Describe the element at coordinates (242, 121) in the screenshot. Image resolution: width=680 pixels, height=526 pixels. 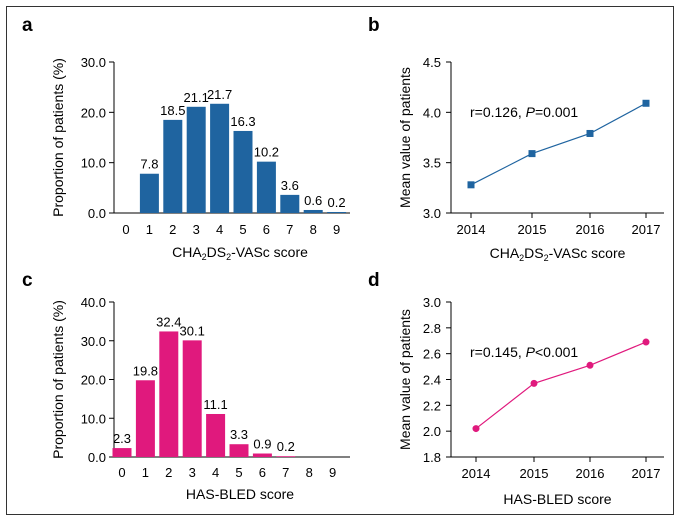
I see `bar-value-label: 16.3` at that location.